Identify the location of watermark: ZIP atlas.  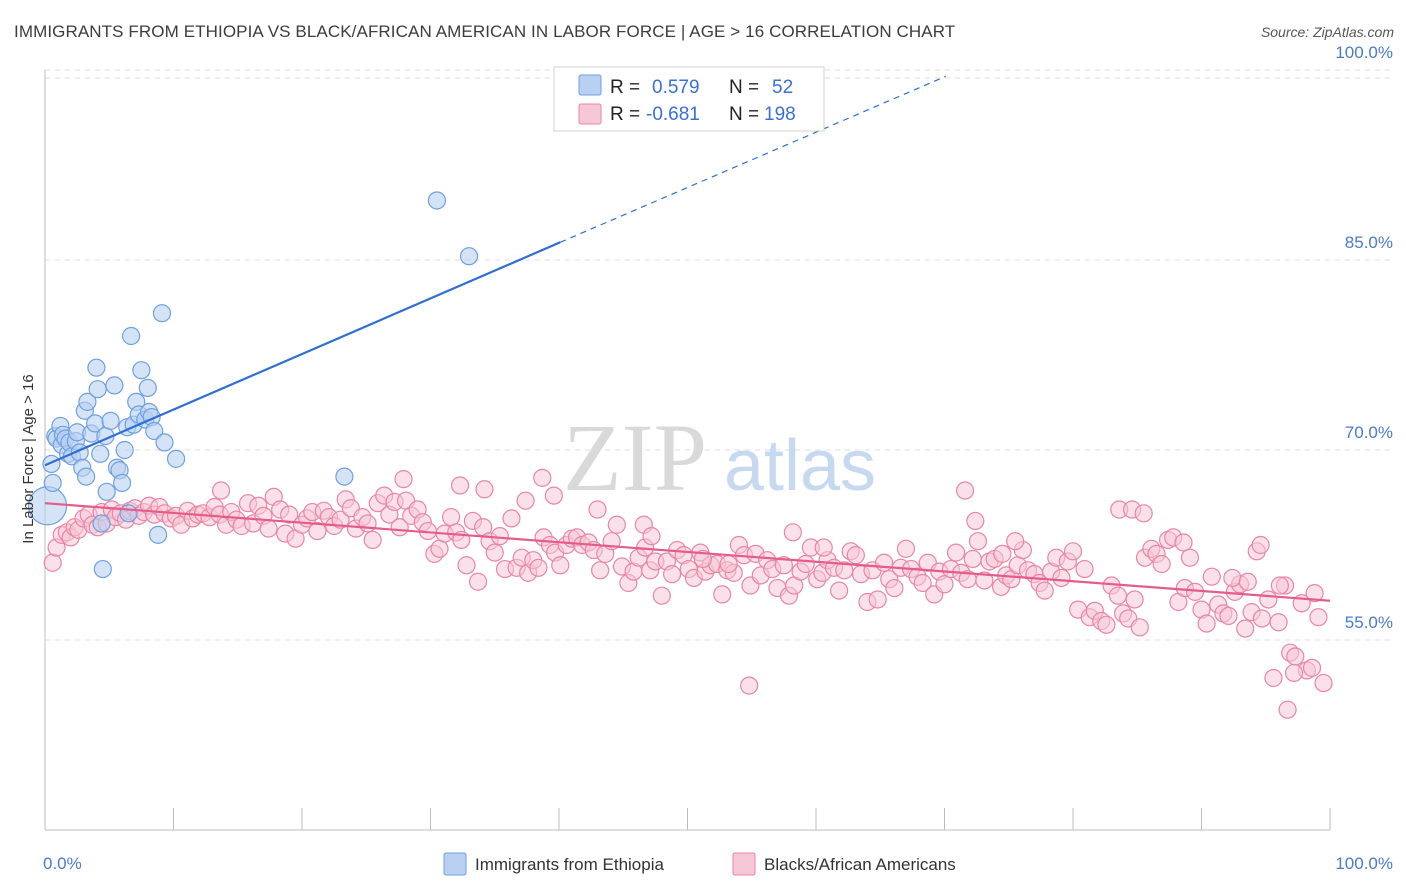
(719, 457).